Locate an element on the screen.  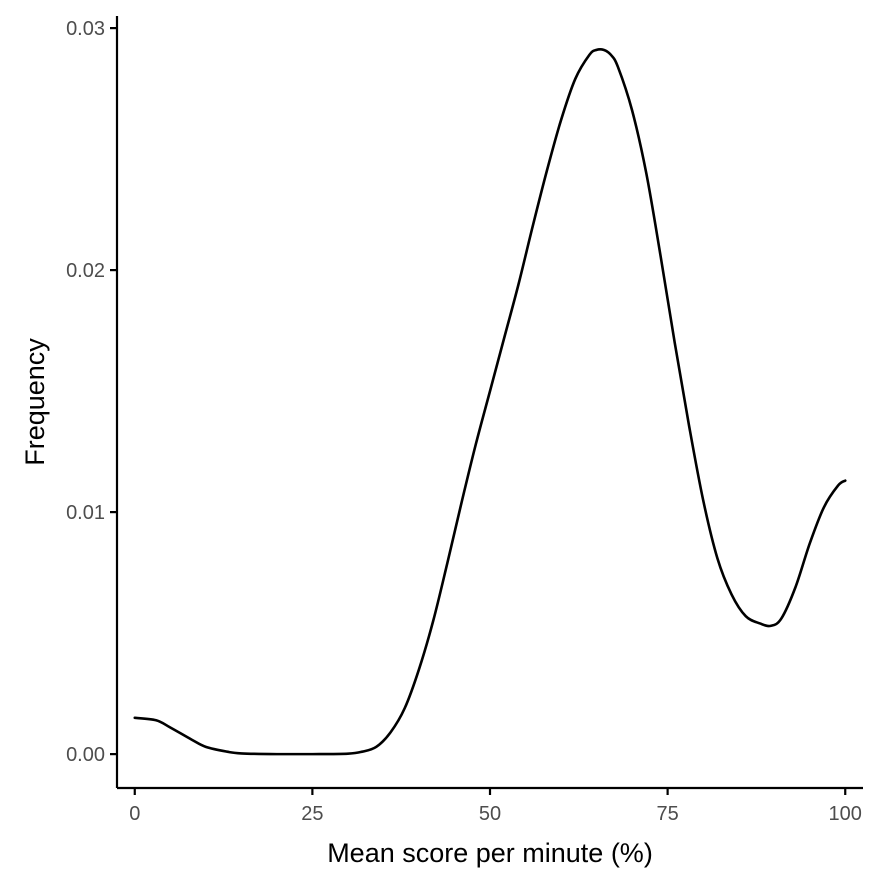
x-axis-title: Mean score per minute (%) is located at coordinates (490, 853).